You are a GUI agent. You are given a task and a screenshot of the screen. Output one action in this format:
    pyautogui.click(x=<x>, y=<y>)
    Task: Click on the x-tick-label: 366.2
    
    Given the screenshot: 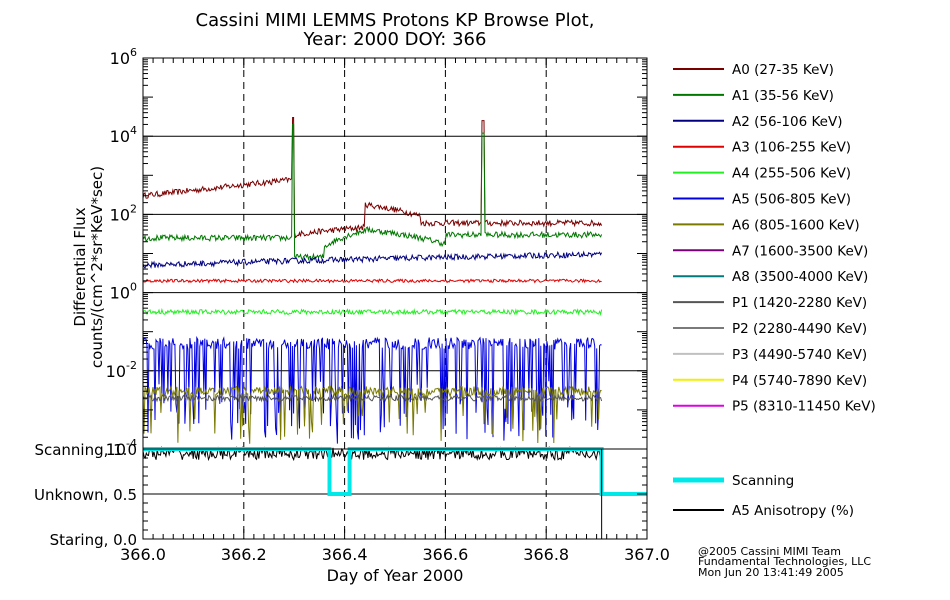 What is the action you would take?
    pyautogui.click(x=244, y=554)
    